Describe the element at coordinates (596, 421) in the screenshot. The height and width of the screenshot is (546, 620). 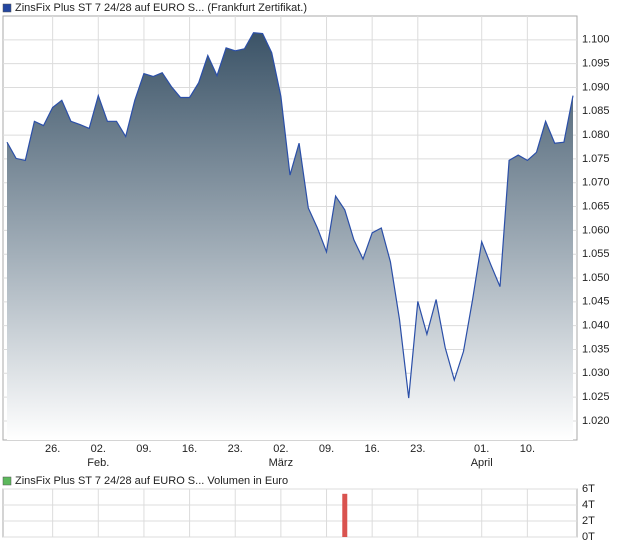
I see `y-tick-label: 1.020` at that location.